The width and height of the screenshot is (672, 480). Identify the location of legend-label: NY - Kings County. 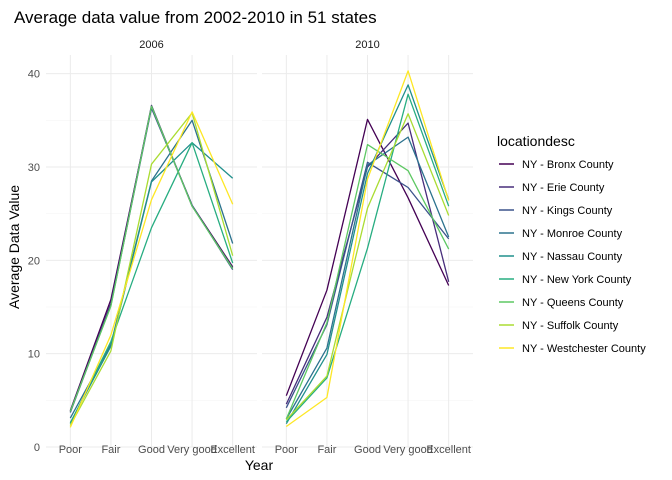
(567, 211).